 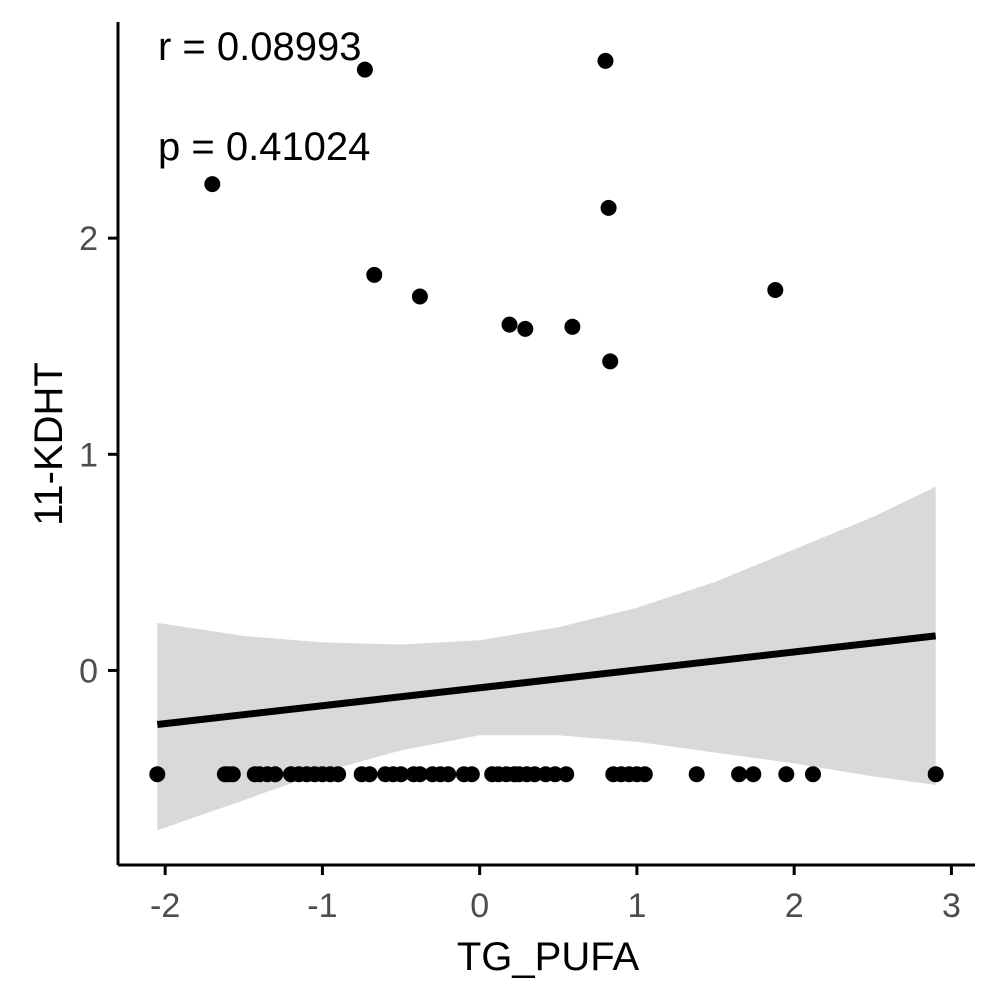 I want to click on annotation-r-value: r = 0.08993, so click(x=260, y=47).